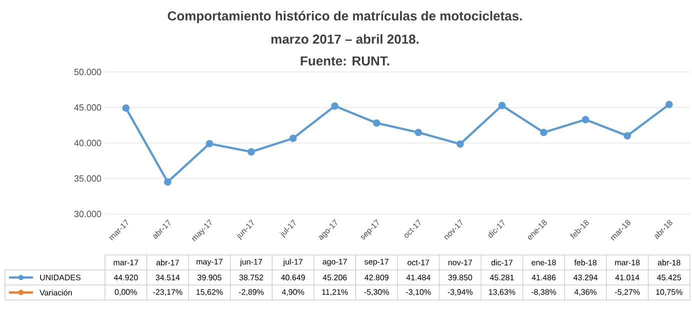 The image size is (692, 328). What do you see at coordinates (585, 277) in the screenshot?
I see `data-label: 43.294` at bounding box center [585, 277].